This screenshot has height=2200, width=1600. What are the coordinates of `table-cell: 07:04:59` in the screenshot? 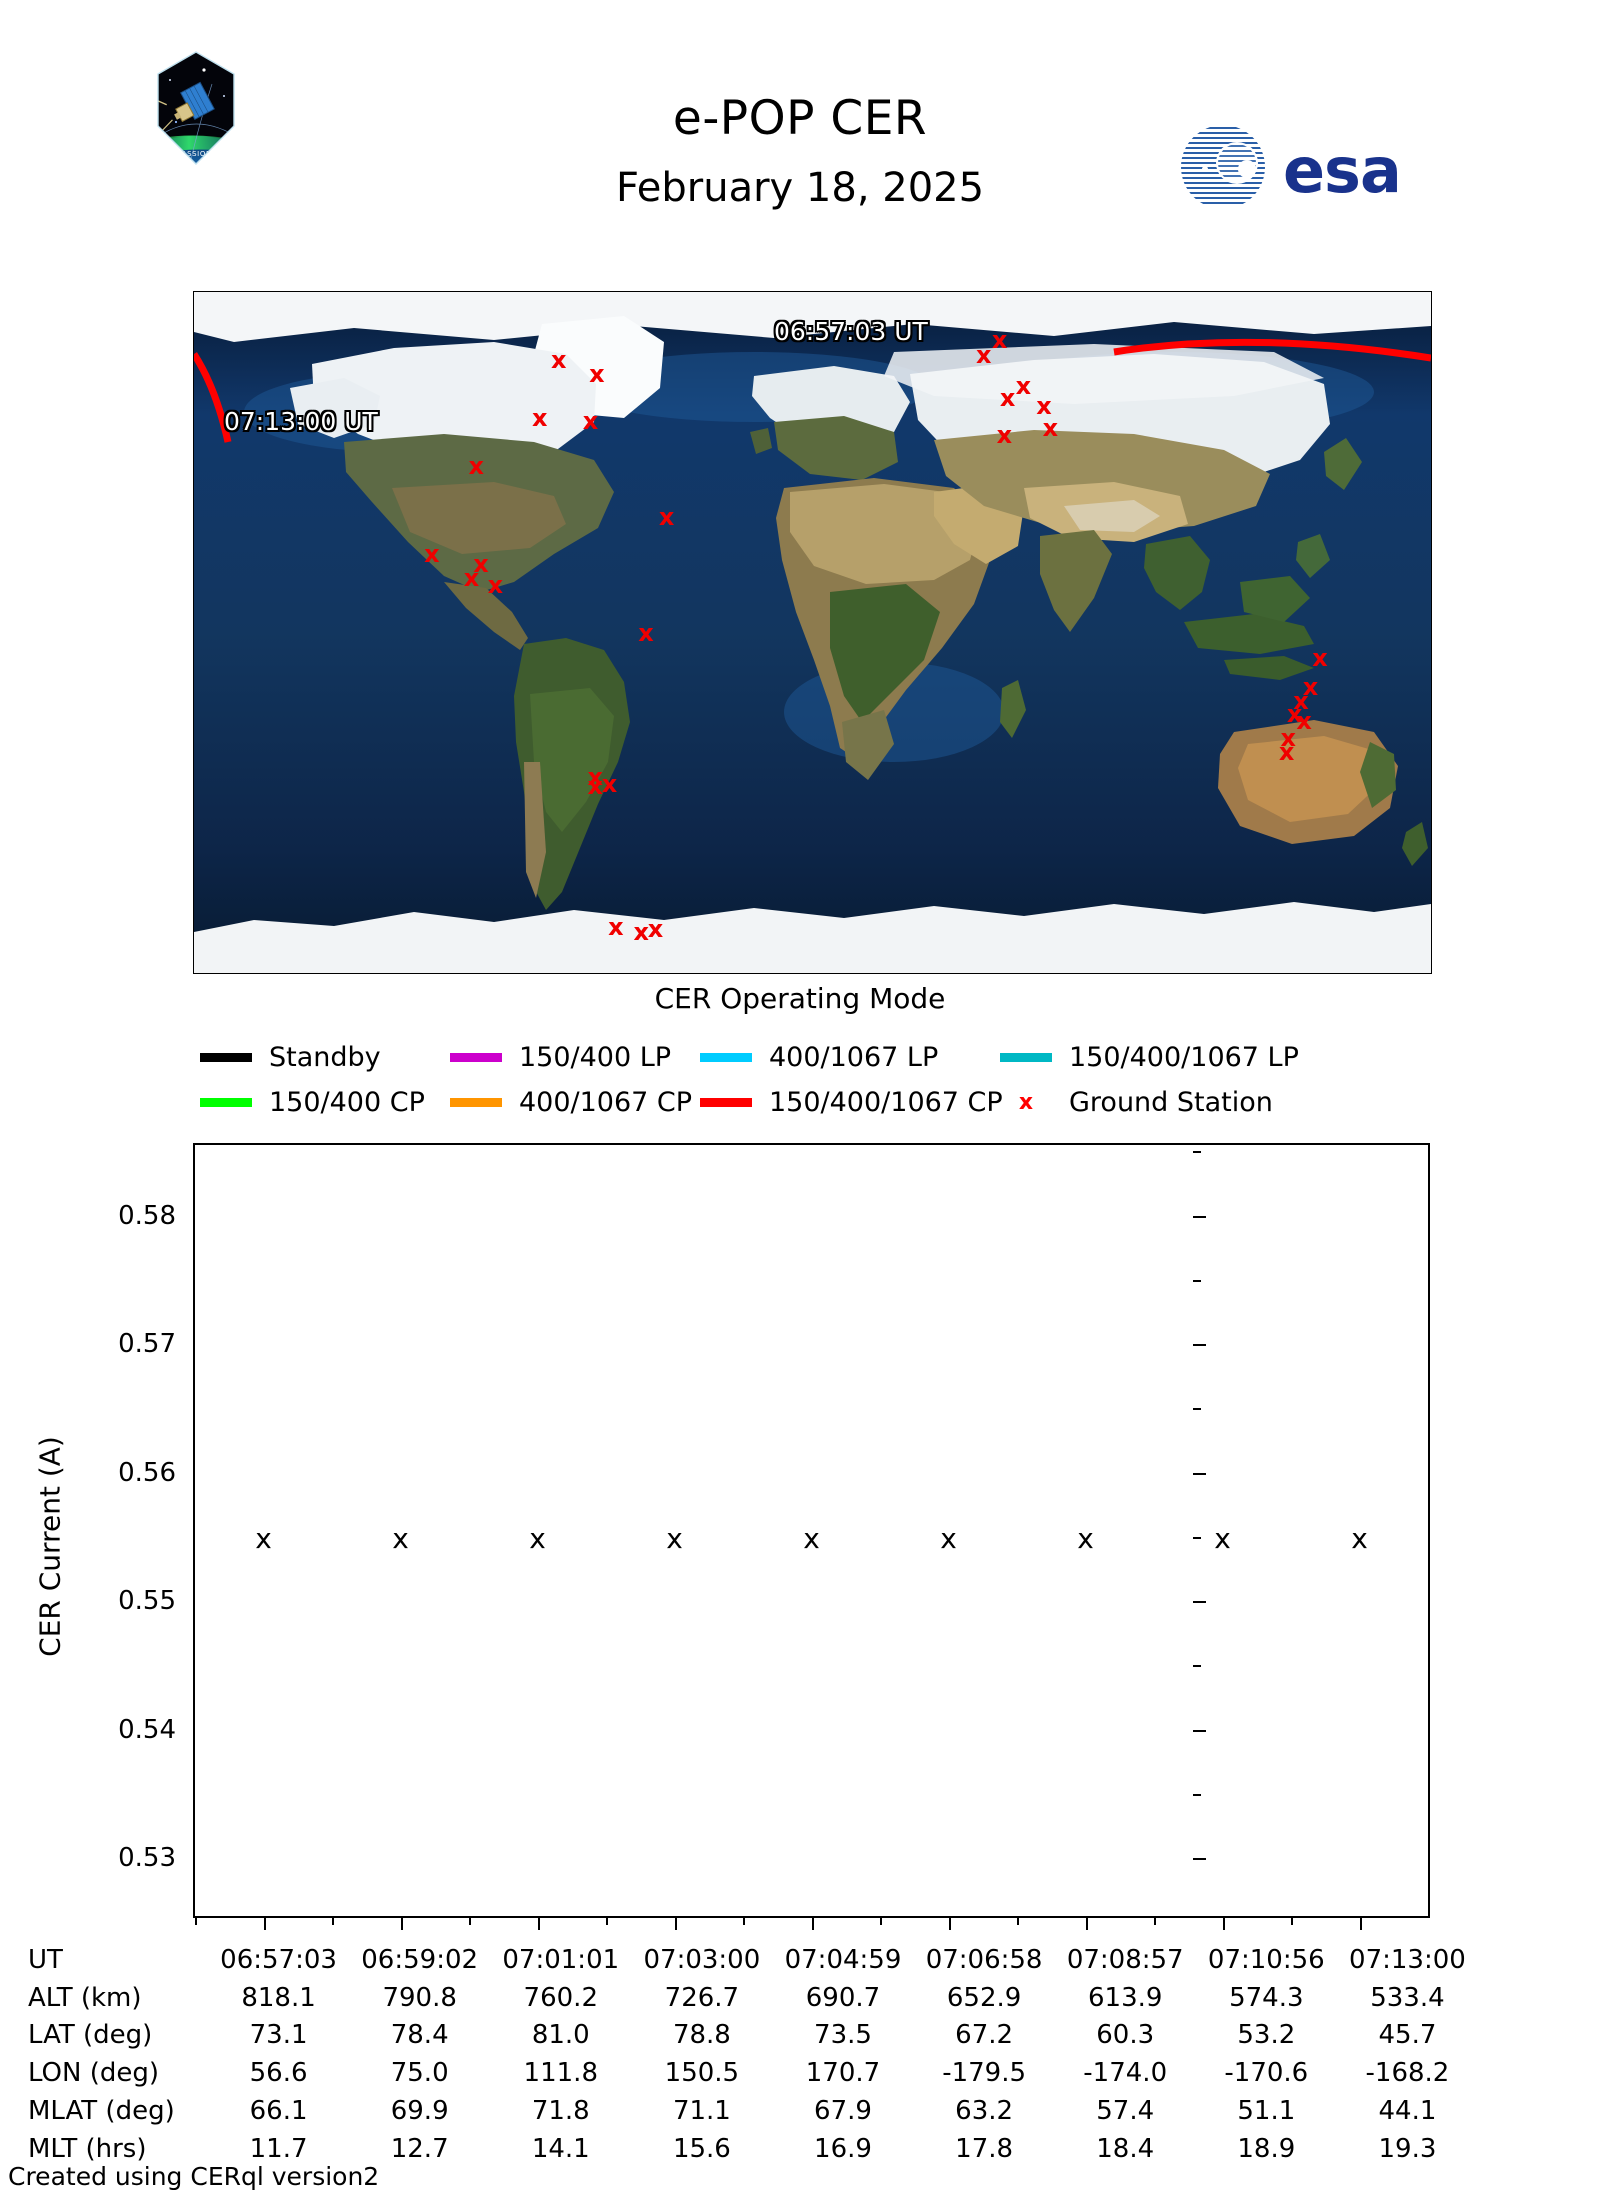 It's located at (843, 1960).